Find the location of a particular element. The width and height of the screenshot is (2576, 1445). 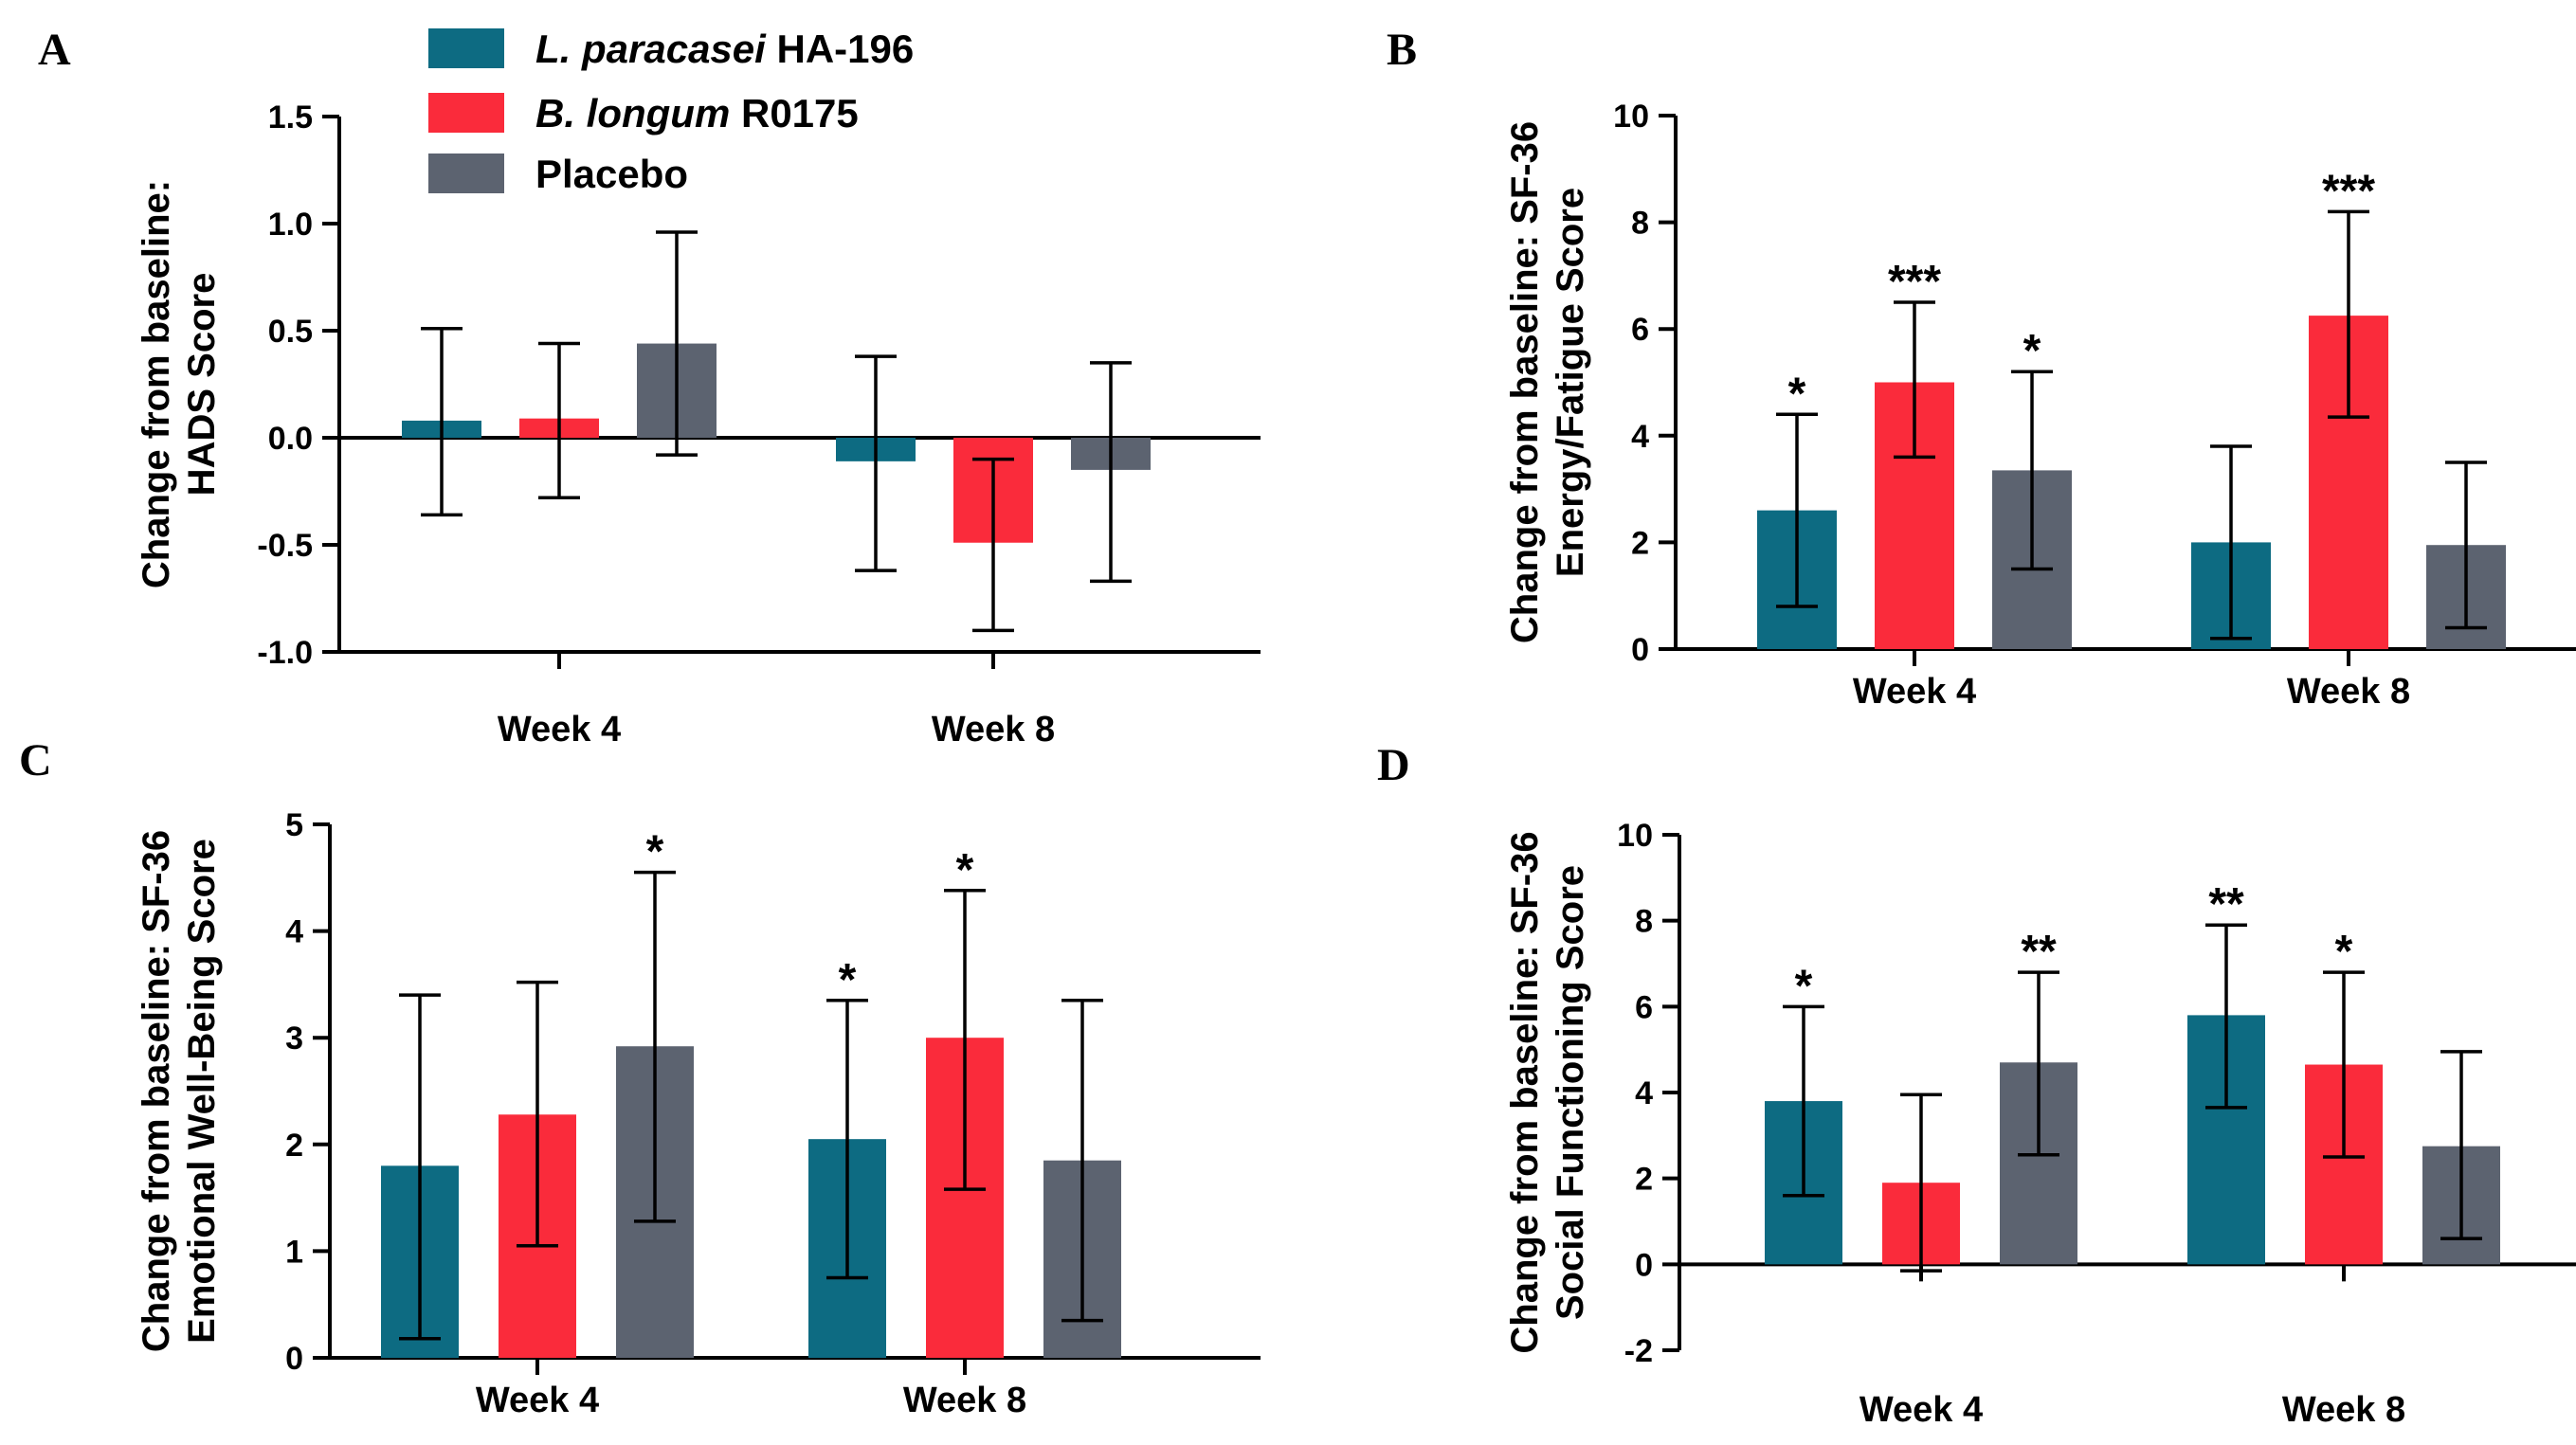

legend-swatch-b-longum is located at coordinates (466, 113).